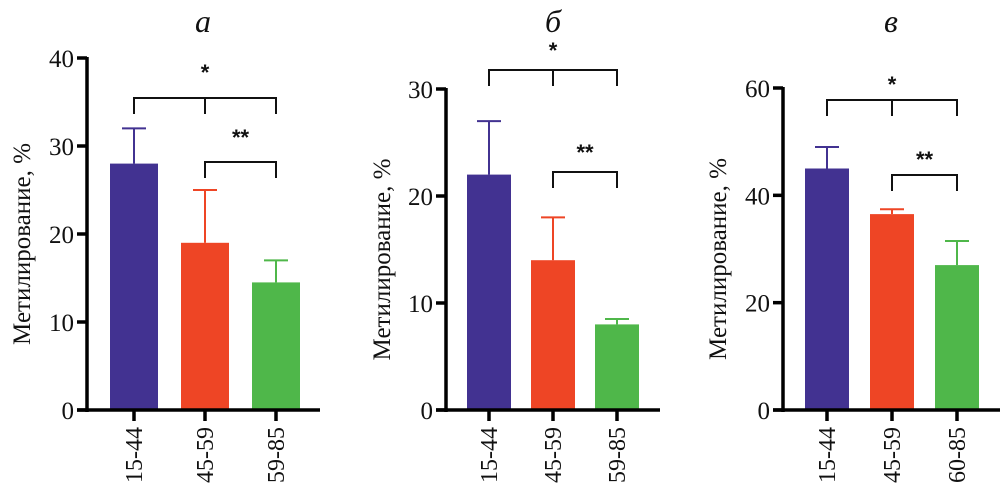  I want to click on panel-2-y-tick-label: 20, so click(420, 197).